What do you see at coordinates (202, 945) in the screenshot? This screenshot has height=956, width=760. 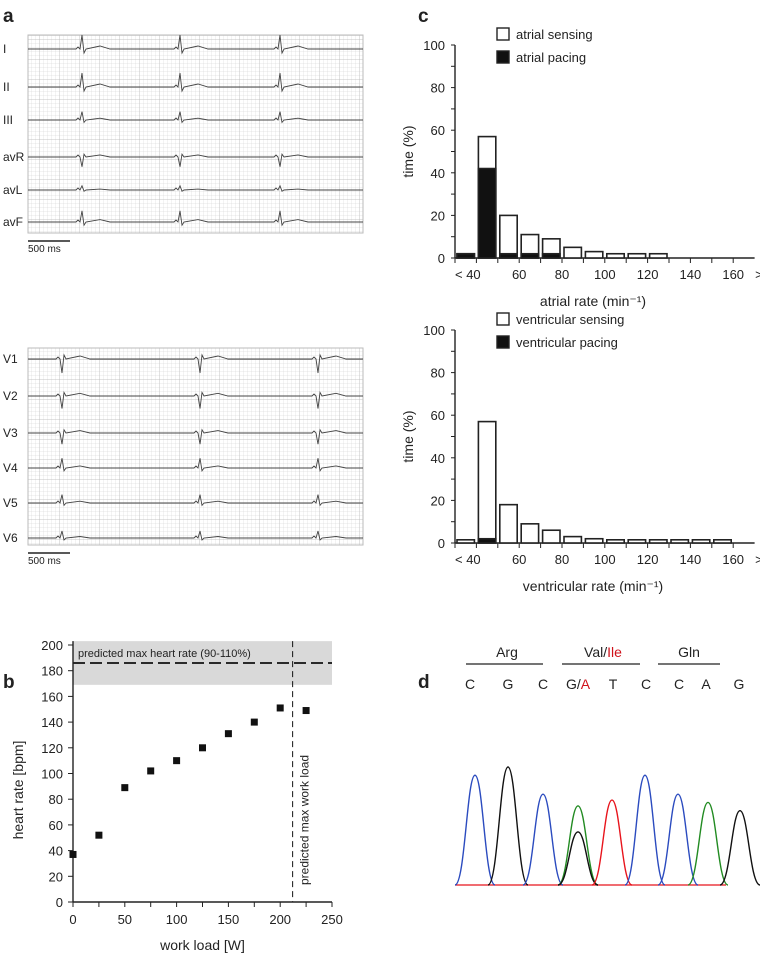 I see `x-axis-title: work load [W]` at bounding box center [202, 945].